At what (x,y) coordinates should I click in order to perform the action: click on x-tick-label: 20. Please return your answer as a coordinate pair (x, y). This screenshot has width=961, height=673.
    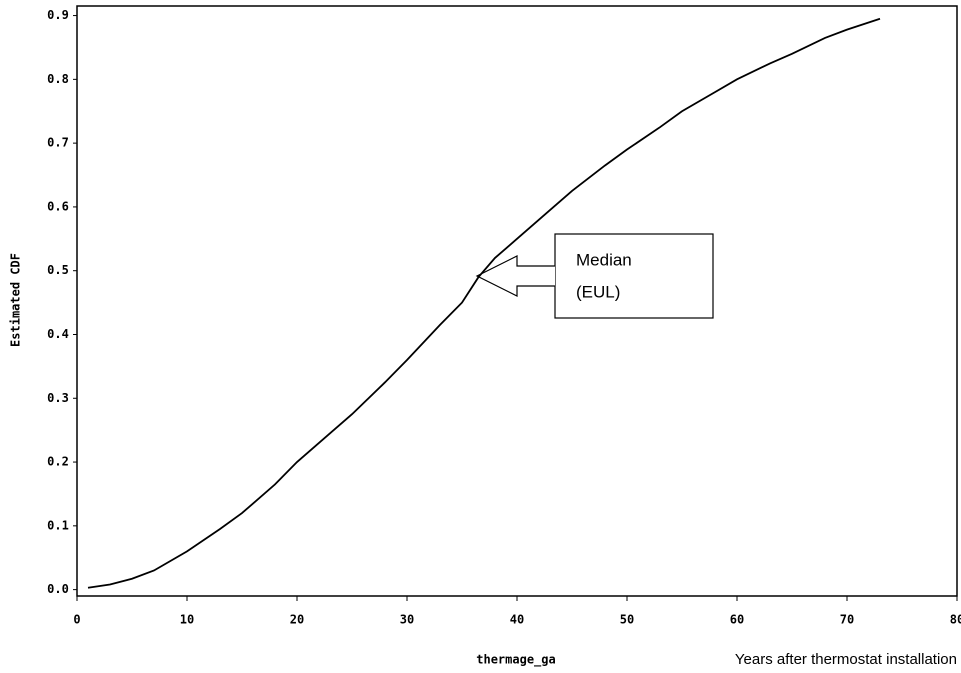
    Looking at the image, I should click on (297, 620).